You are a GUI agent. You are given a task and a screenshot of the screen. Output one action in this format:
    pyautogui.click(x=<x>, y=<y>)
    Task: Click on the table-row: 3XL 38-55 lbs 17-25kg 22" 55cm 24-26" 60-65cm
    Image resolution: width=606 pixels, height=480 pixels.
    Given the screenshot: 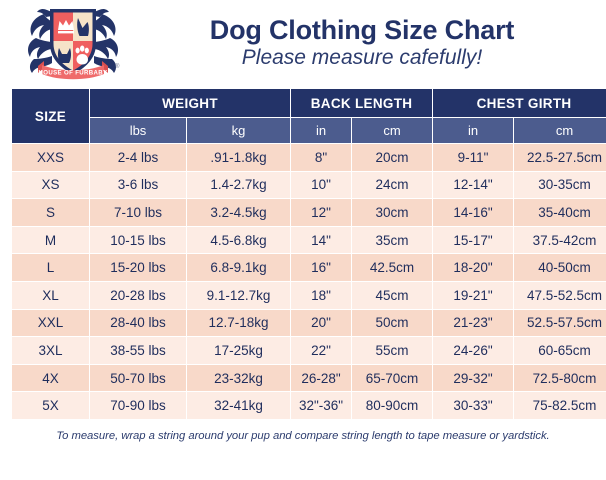 What is the action you would take?
    pyautogui.click(x=308, y=350)
    